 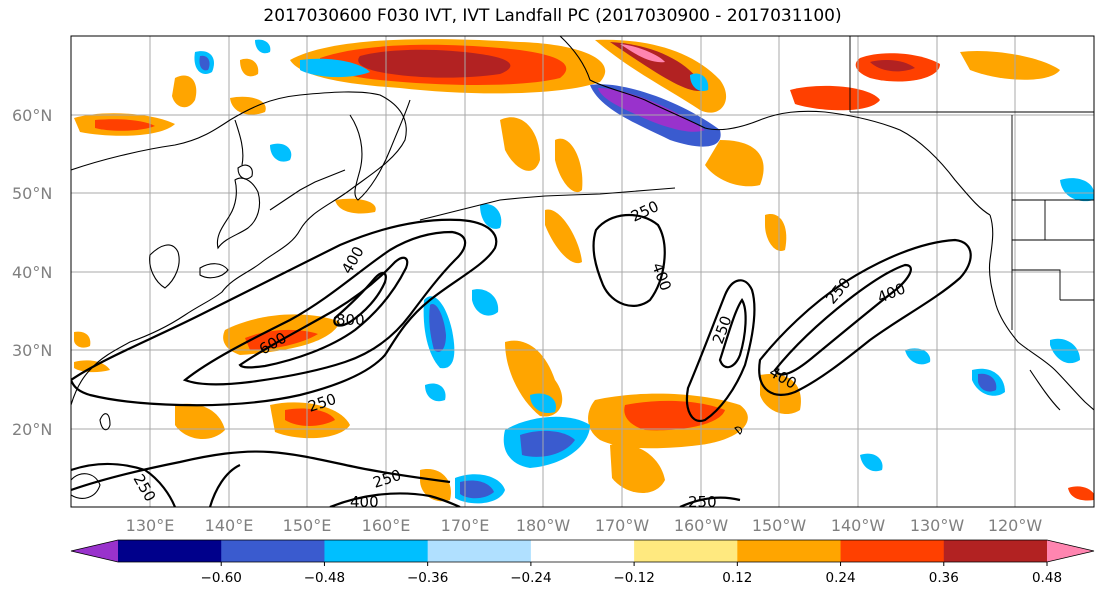 I want to click on colorbar-extend-max, so click(x=1070, y=551).